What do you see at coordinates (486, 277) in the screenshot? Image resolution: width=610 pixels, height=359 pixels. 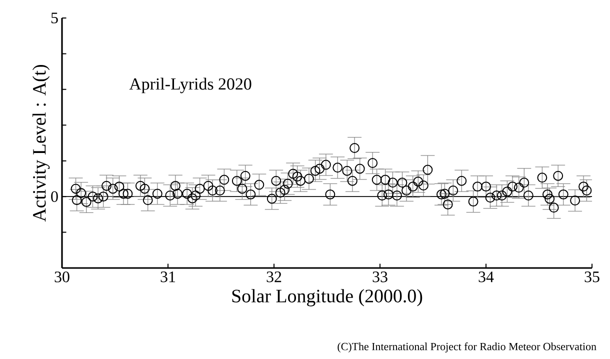 I see `x-tick-label: 34` at bounding box center [486, 277].